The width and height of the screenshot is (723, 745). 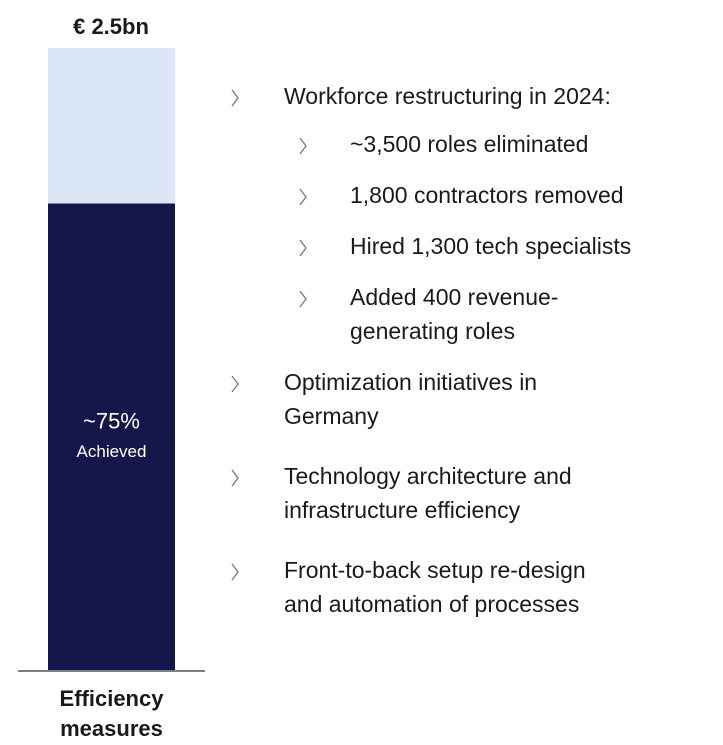 What do you see at coordinates (490, 246) in the screenshot?
I see `bullet-text: Hired 1,300 tech specialists` at bounding box center [490, 246].